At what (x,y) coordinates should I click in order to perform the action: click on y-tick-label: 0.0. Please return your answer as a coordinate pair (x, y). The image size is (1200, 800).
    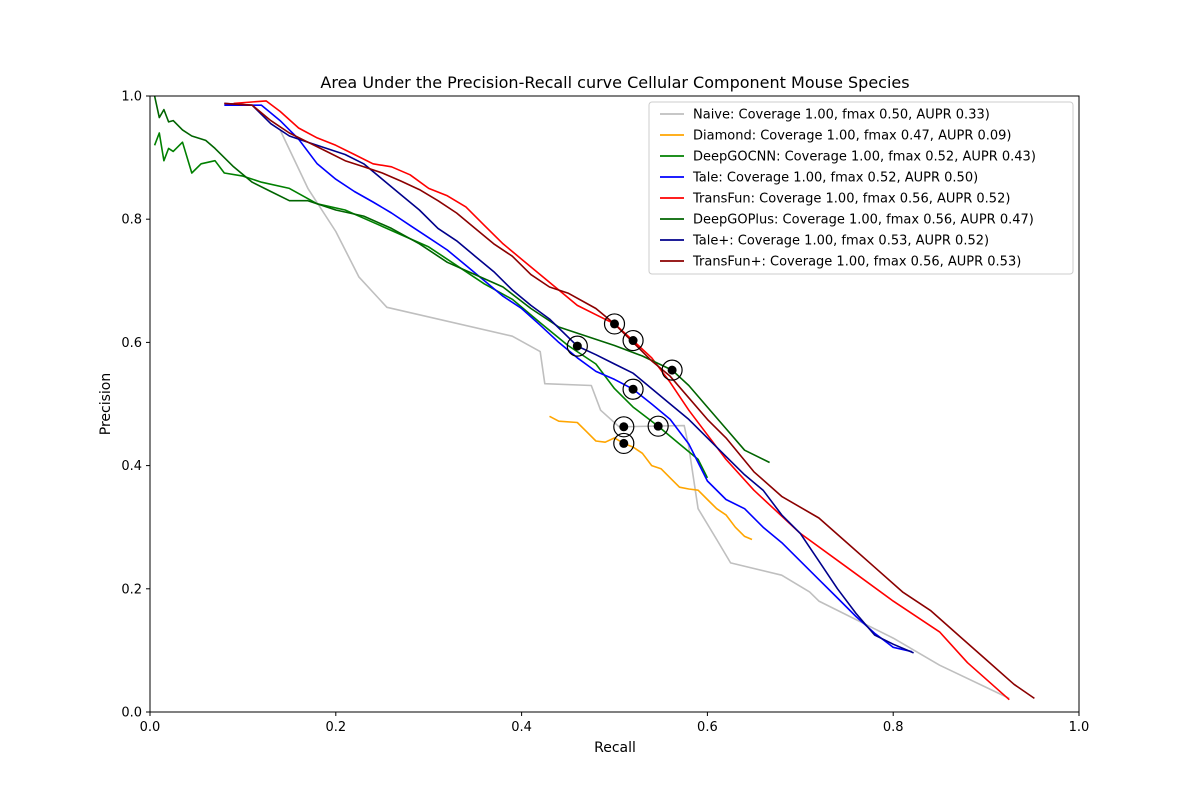
    Looking at the image, I should click on (131, 713).